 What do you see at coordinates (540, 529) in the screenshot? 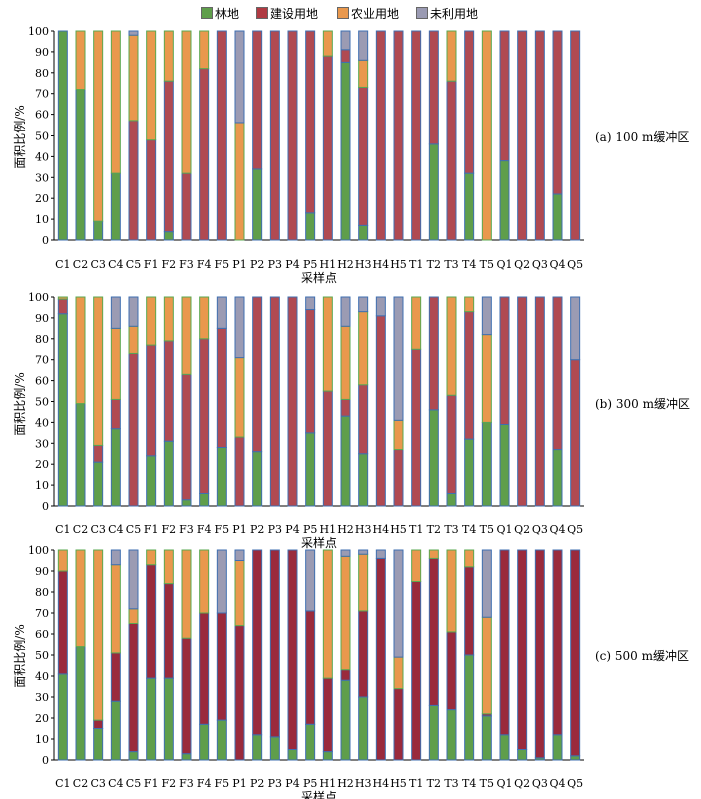
I see `x-tick-label: Q3` at bounding box center [540, 529].